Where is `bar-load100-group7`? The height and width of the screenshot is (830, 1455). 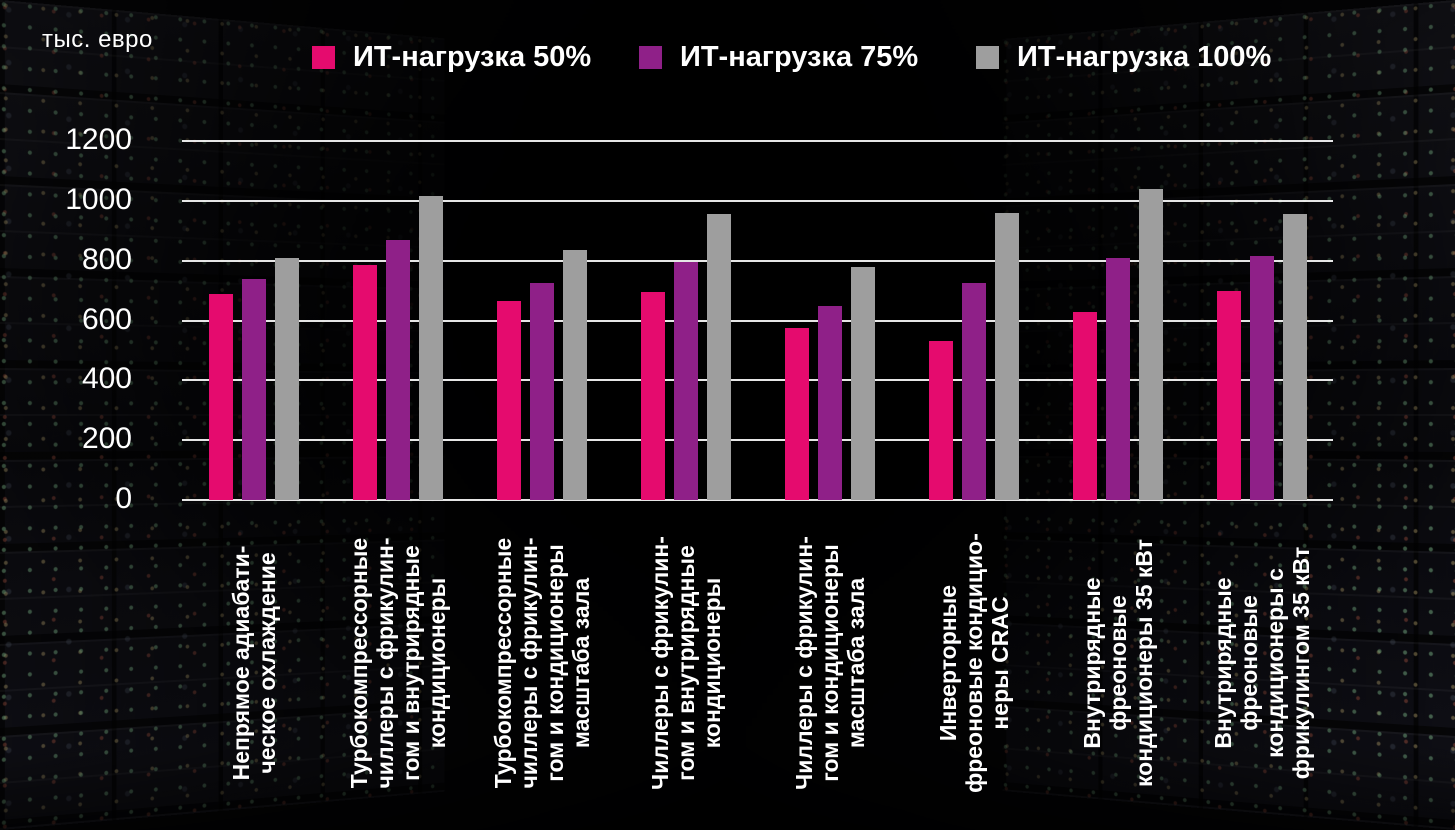
bar-load100-group7 is located at coordinates (1151, 344).